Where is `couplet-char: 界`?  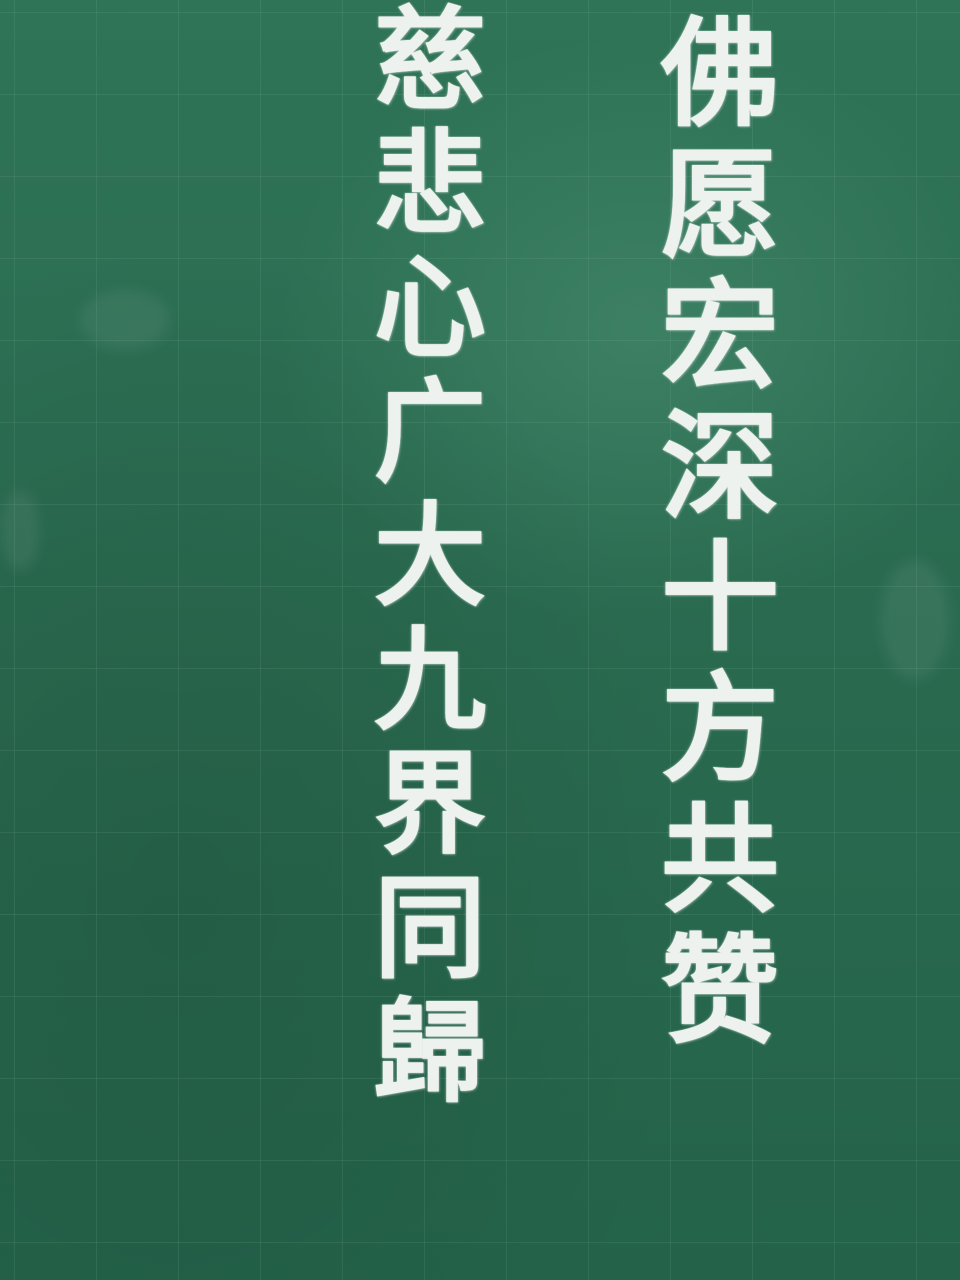
couplet-char: 界 is located at coordinates (430, 804).